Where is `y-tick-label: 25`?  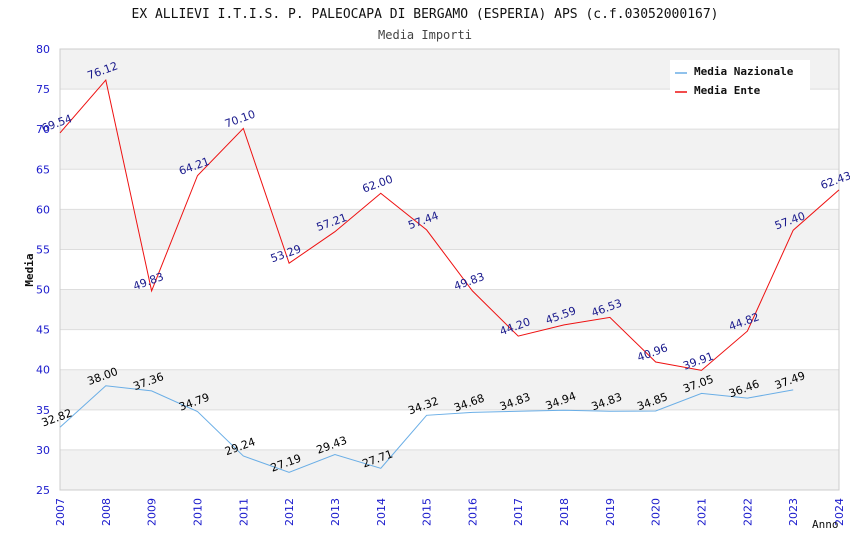
y-tick-label: 25 is located at coordinates (43, 490).